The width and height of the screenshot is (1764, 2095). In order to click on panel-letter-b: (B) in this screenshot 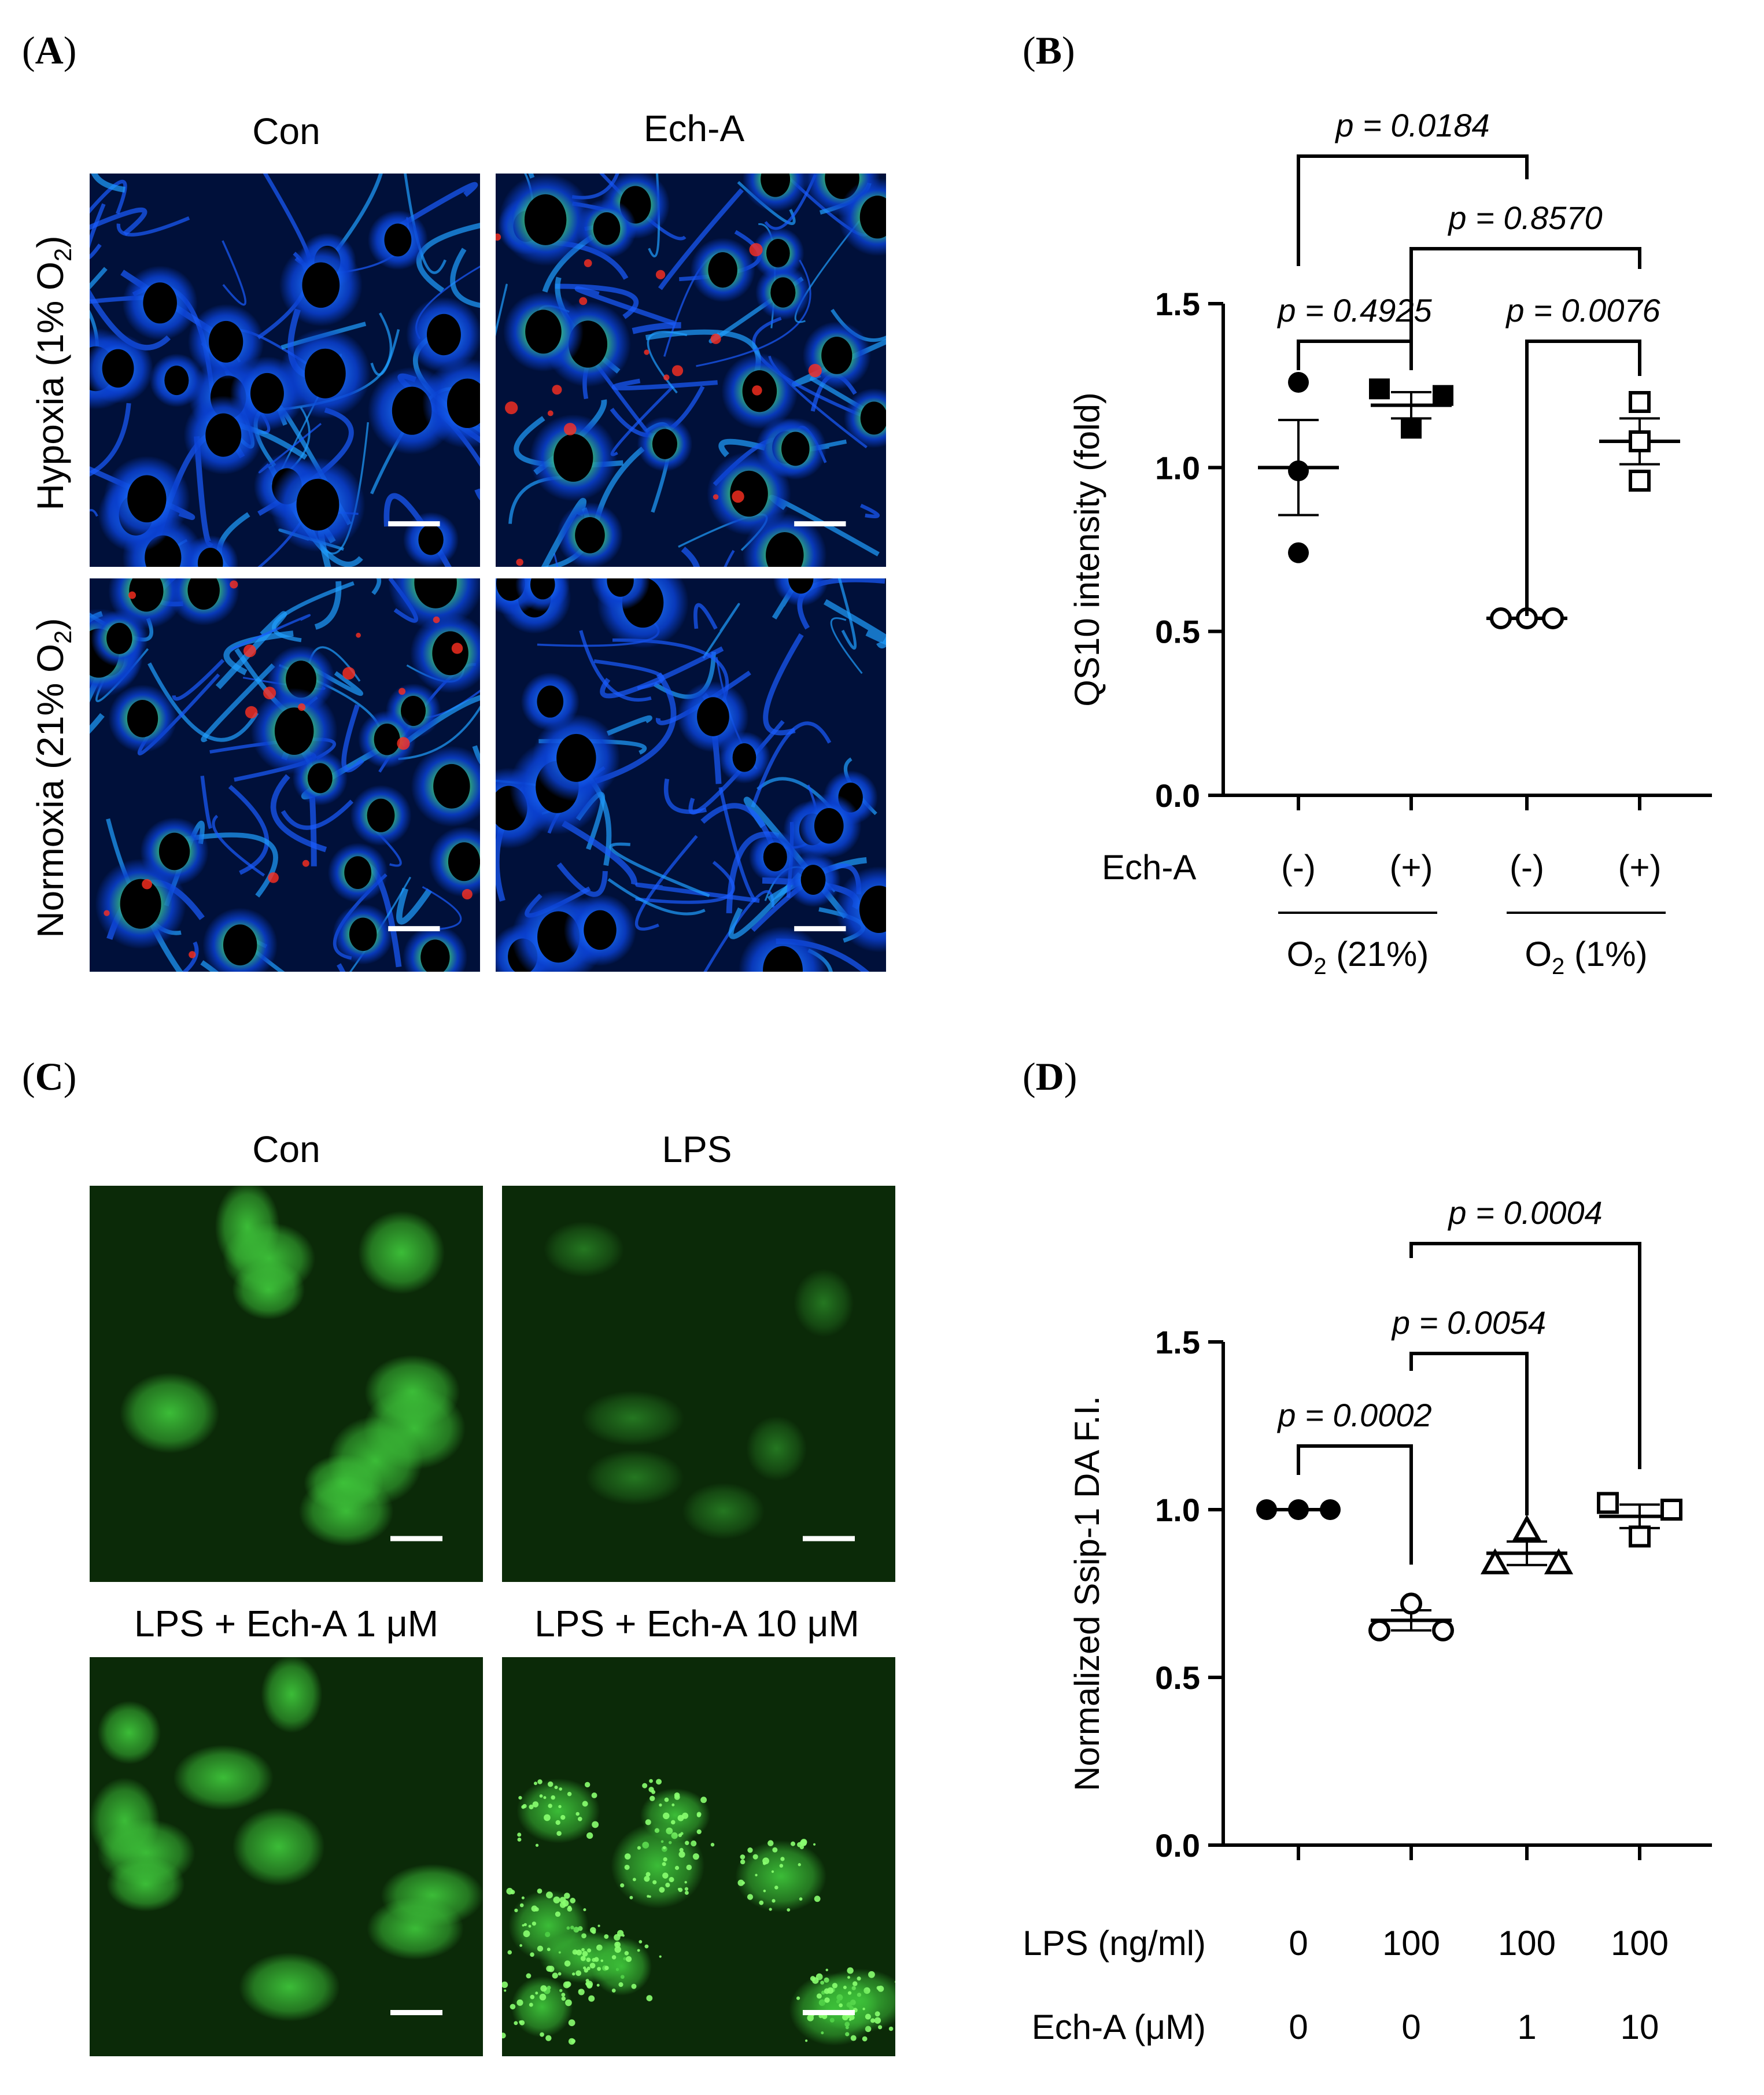, I will do `click(1049, 50)`.